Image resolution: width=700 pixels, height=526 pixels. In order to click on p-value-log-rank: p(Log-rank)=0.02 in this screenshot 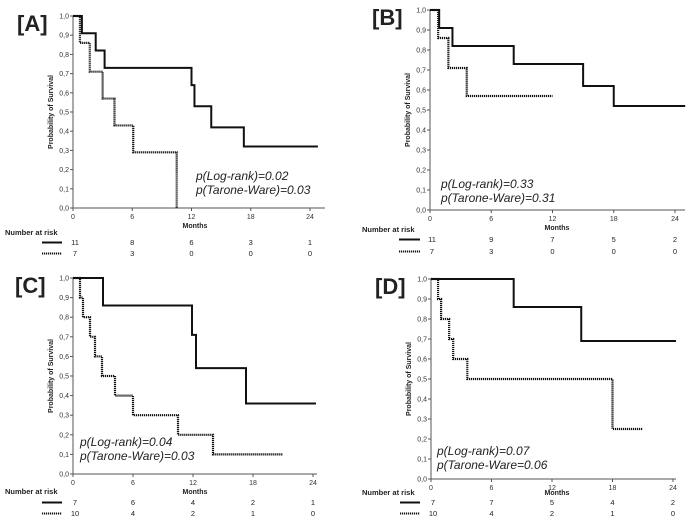, I will do `click(242, 176)`.